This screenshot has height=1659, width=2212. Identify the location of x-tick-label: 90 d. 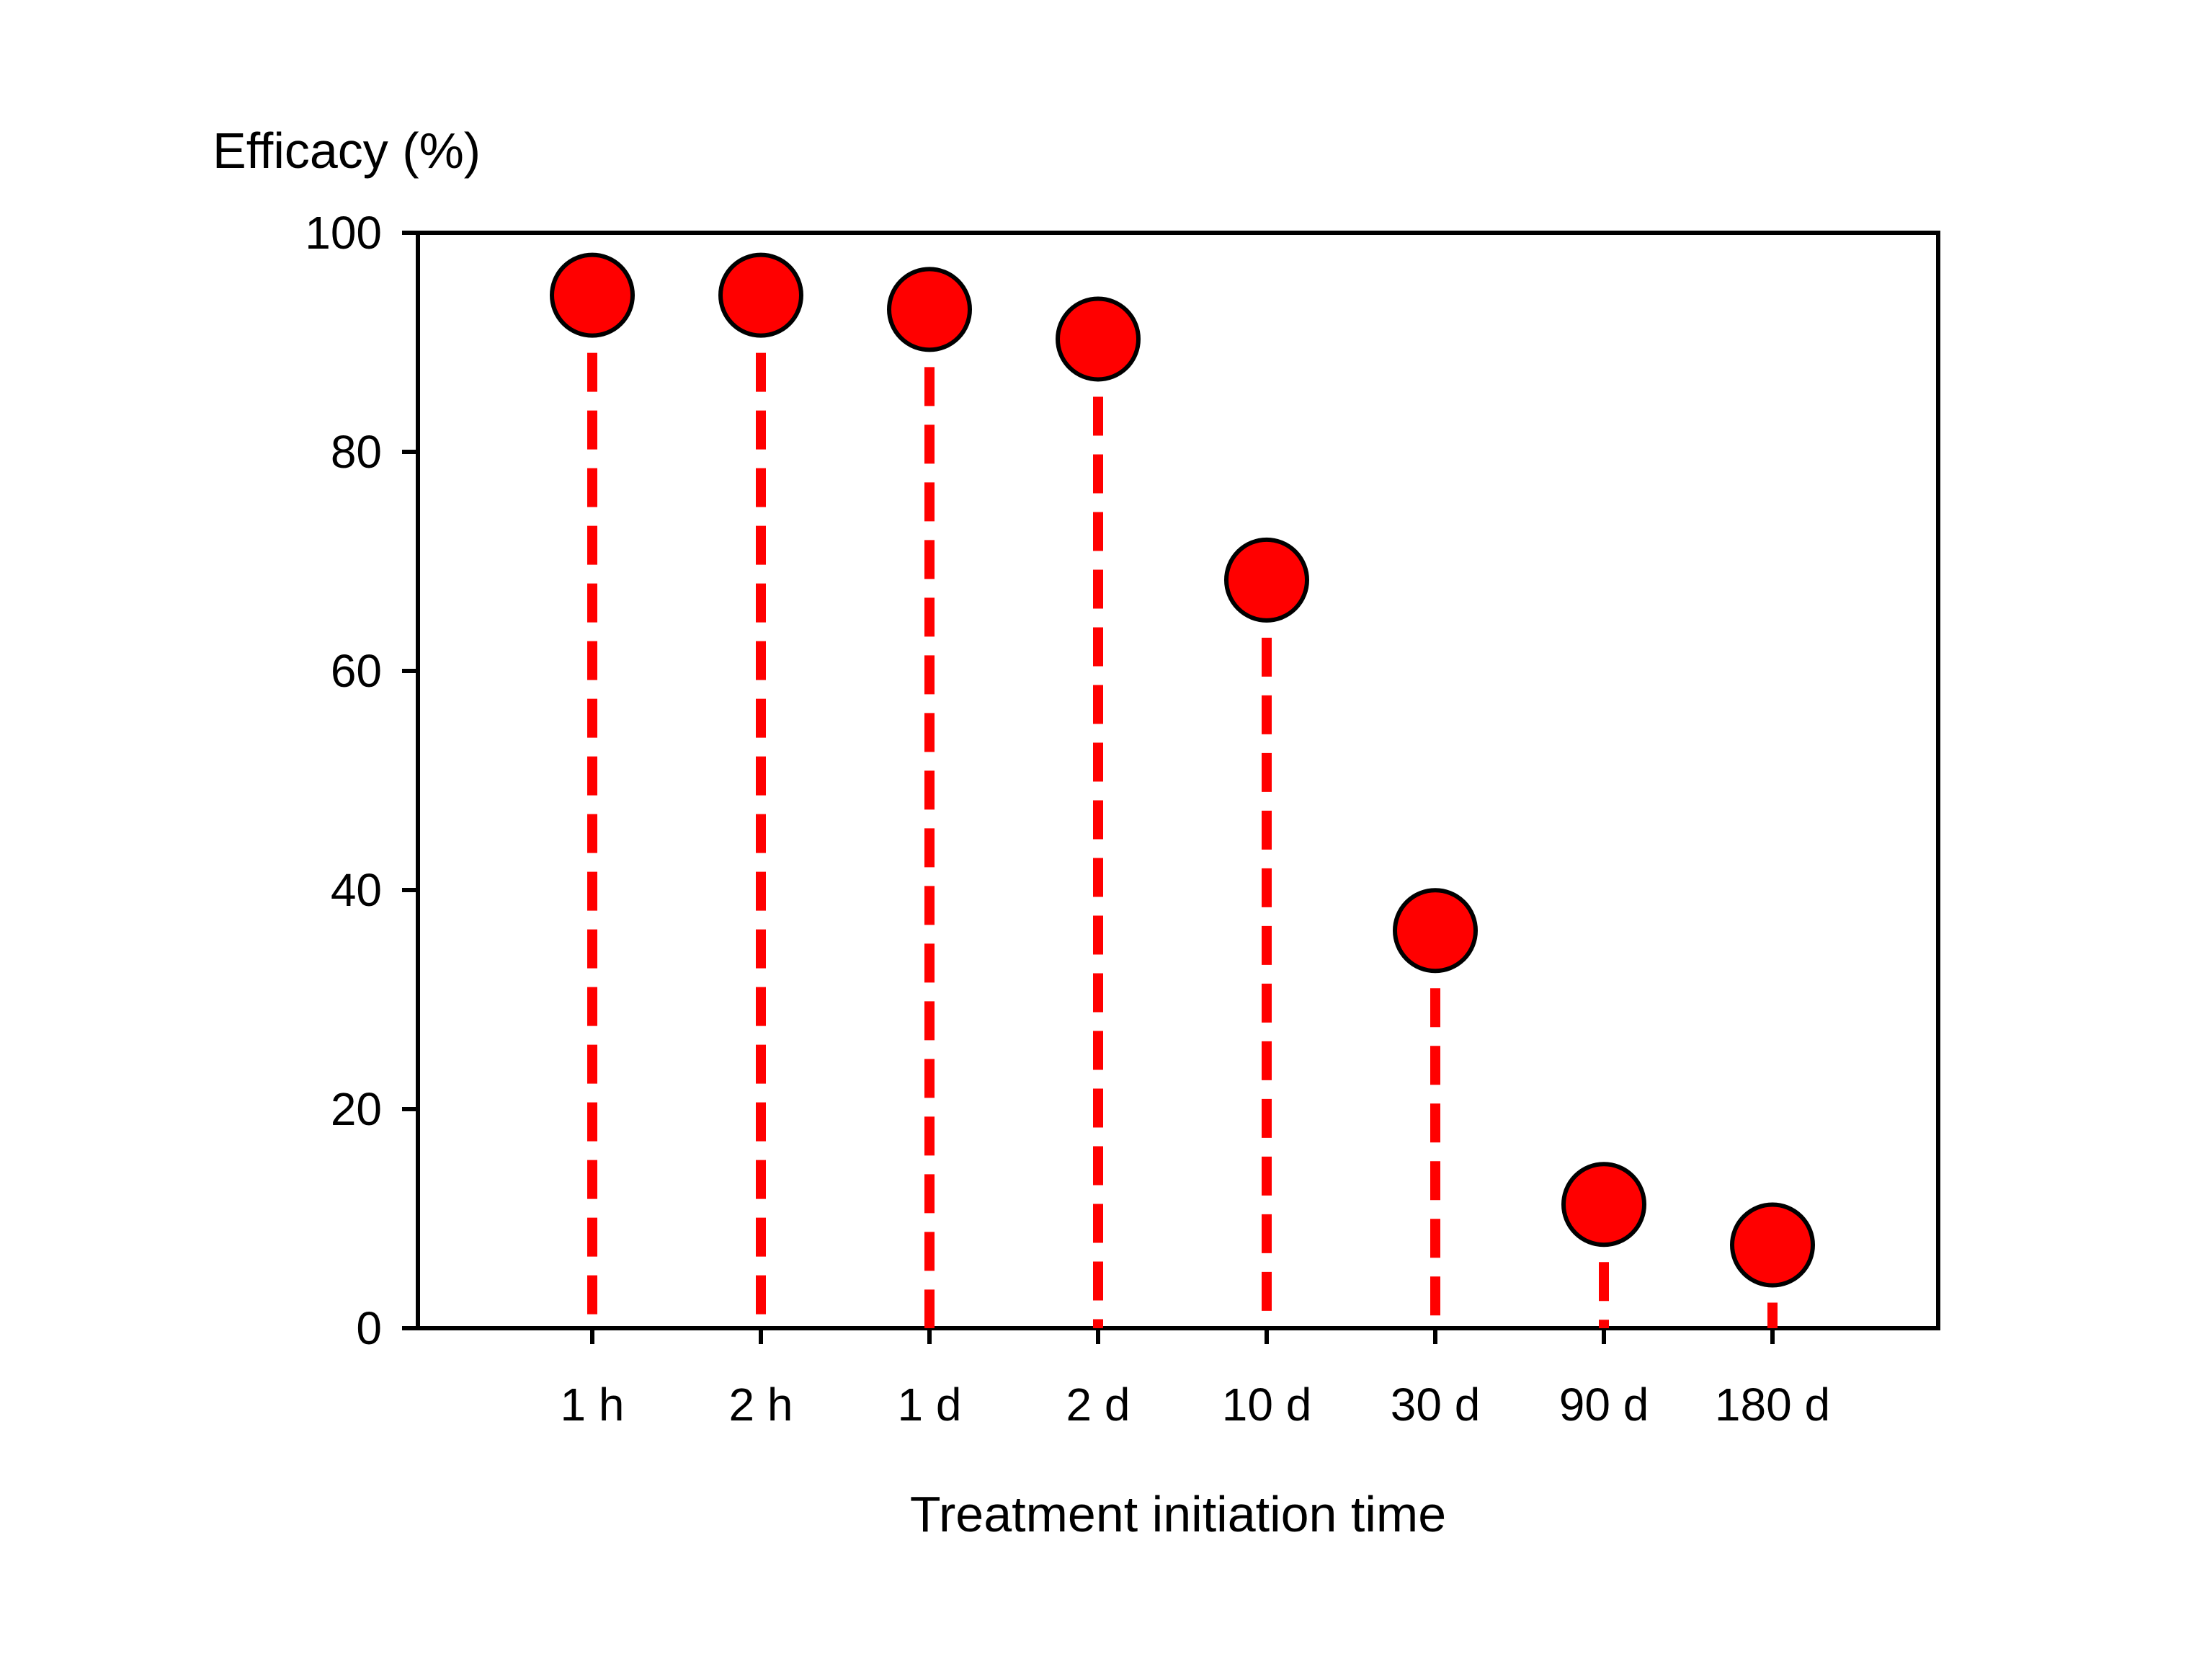
(1604, 1405).